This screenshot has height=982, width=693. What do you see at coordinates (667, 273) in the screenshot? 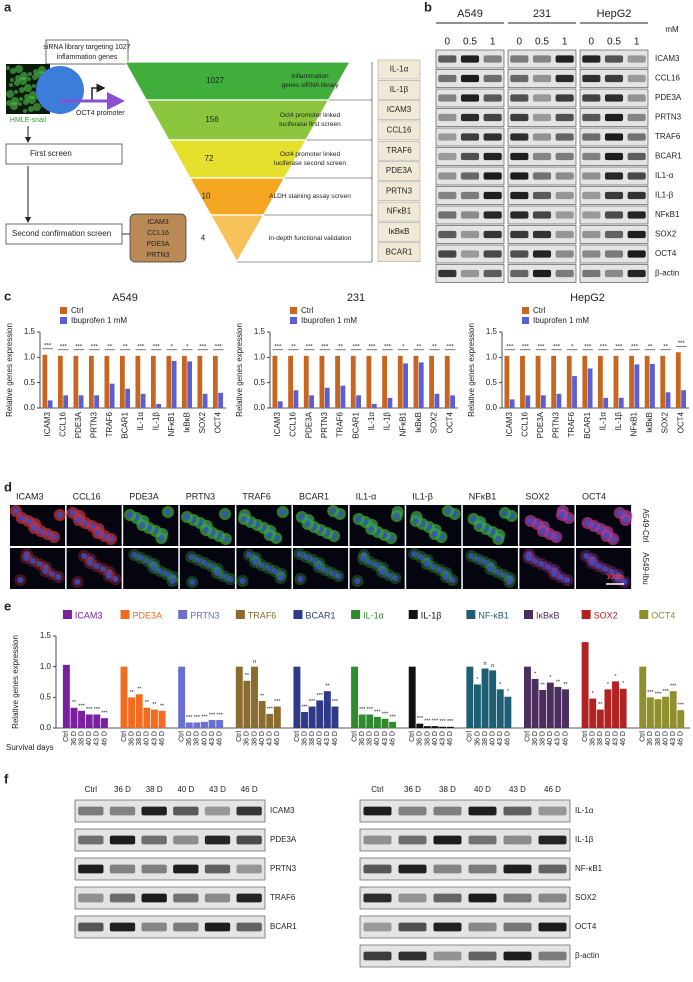
I see `protein-label: β-actin` at bounding box center [667, 273].